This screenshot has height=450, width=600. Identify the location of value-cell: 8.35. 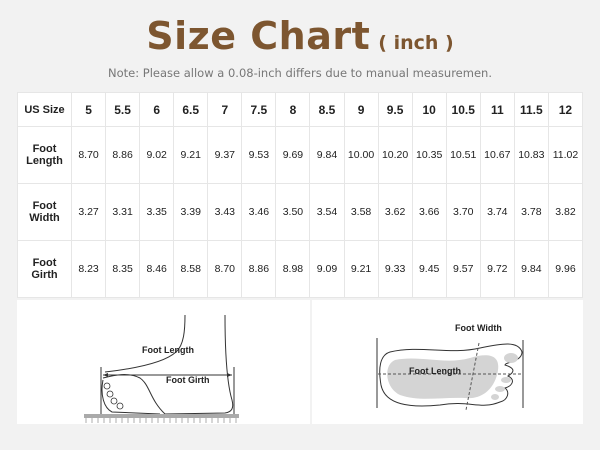
(123, 269).